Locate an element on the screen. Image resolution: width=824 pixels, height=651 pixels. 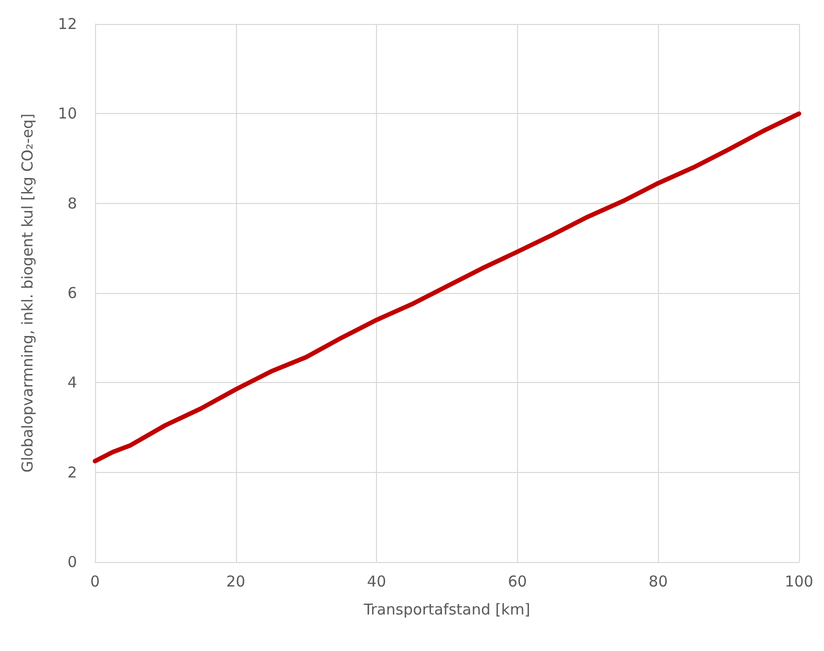
x-tick-label: 60 is located at coordinates (517, 581).